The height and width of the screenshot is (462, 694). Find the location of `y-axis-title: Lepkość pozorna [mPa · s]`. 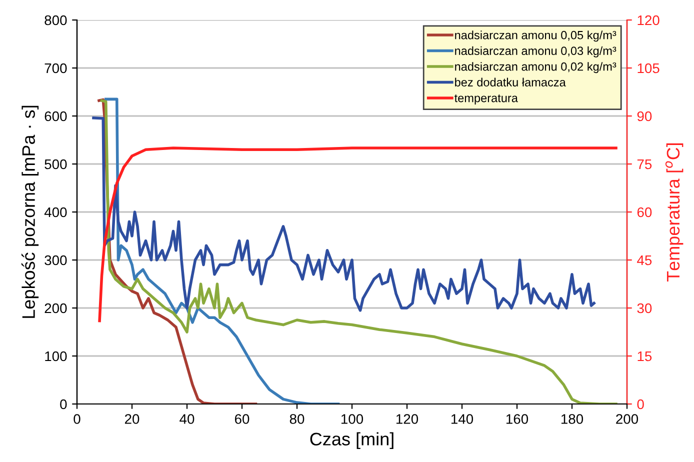

y-axis-title: Lepkość pozorna [mPa · s] is located at coordinates (30, 212).